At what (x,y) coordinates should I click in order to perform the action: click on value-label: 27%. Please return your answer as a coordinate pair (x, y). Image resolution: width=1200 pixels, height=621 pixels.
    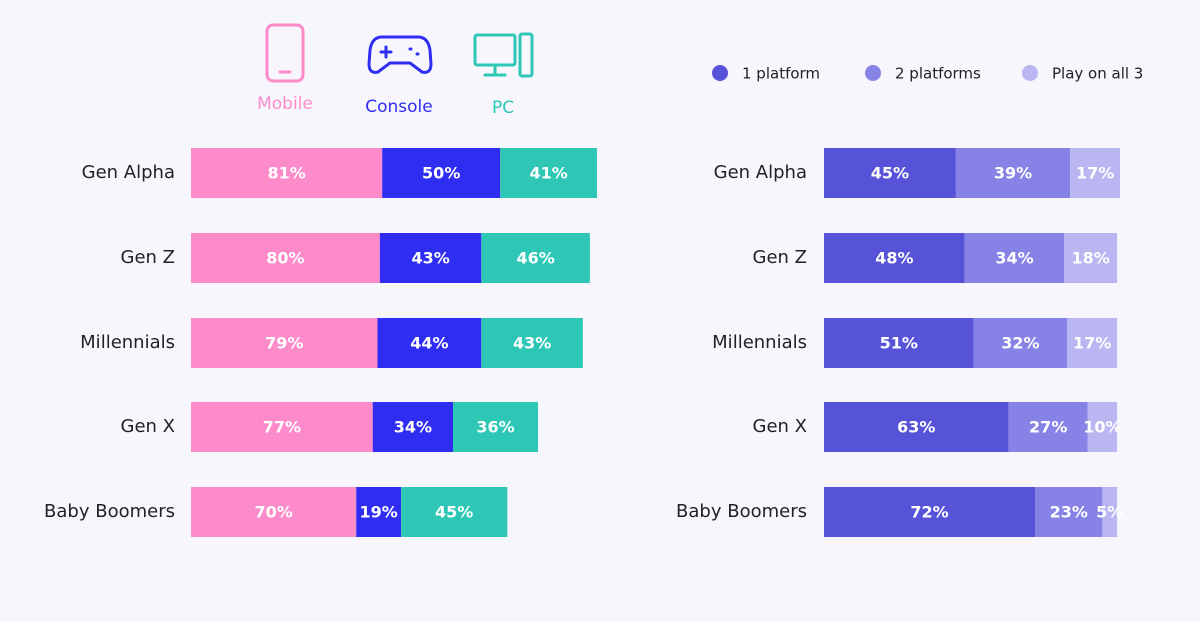
    Looking at the image, I should click on (1048, 427).